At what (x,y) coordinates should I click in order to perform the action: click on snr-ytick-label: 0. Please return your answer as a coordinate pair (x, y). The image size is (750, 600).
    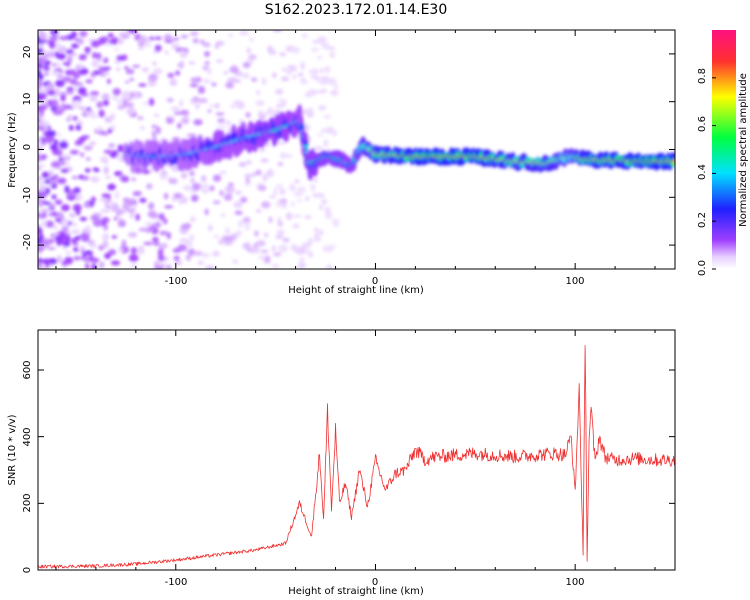
    Looking at the image, I should click on (27, 570).